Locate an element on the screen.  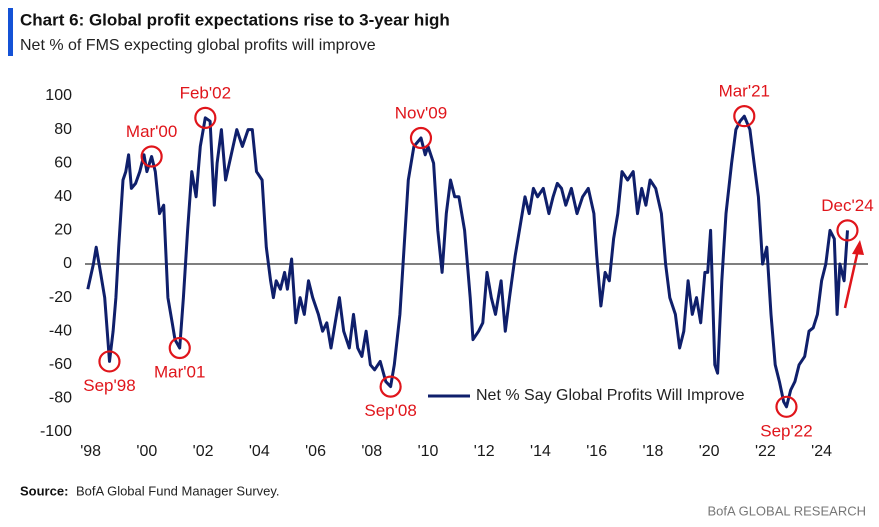
x-tick-label: '10 is located at coordinates (428, 451).